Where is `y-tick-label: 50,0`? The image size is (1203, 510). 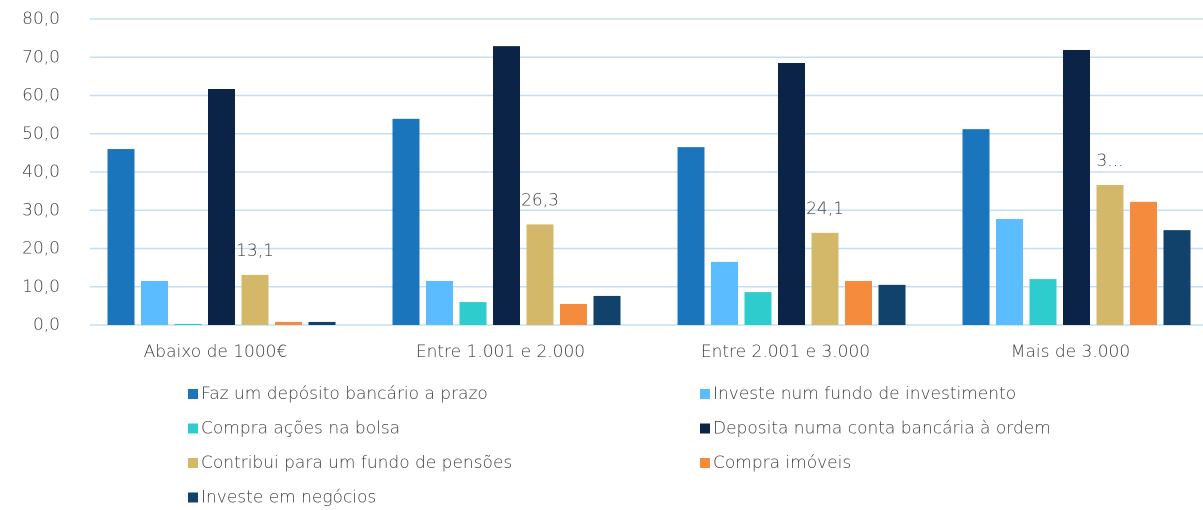 y-tick-label: 50,0 is located at coordinates (41, 134).